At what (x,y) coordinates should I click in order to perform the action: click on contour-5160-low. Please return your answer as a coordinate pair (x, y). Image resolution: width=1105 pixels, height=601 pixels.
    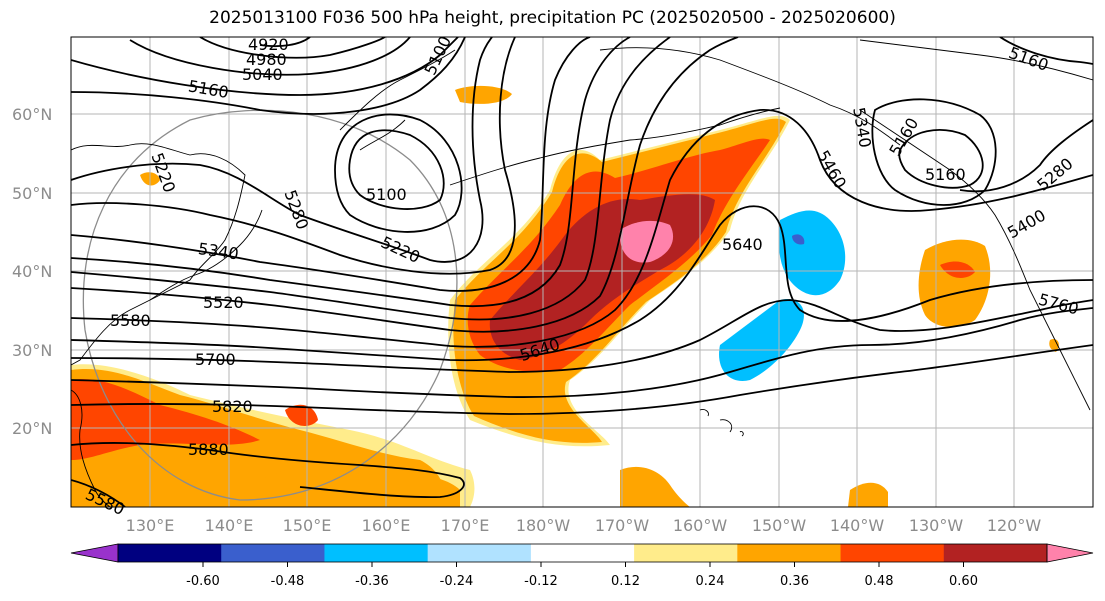
    Looking at the image, I should click on (398, 173).